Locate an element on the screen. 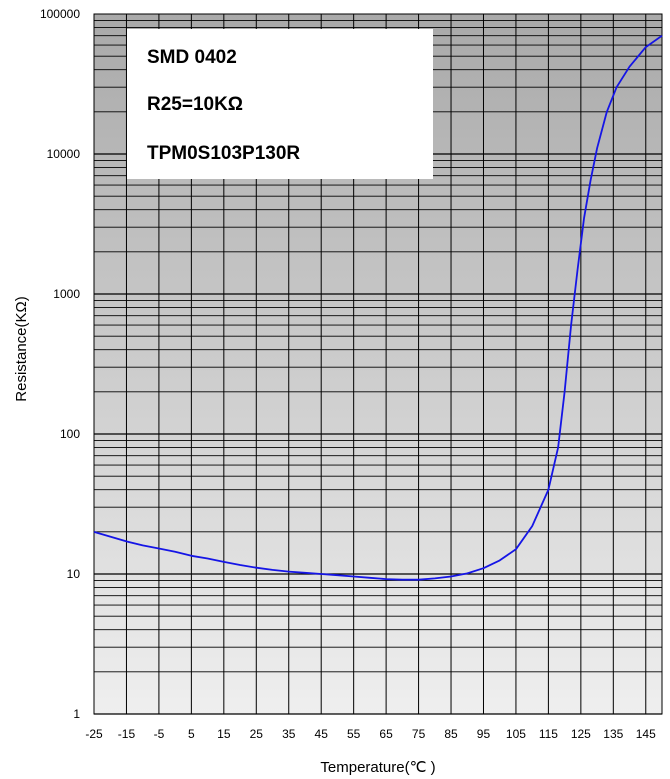 The image size is (670, 779). y-tick-label: 10 is located at coordinates (74, 574).